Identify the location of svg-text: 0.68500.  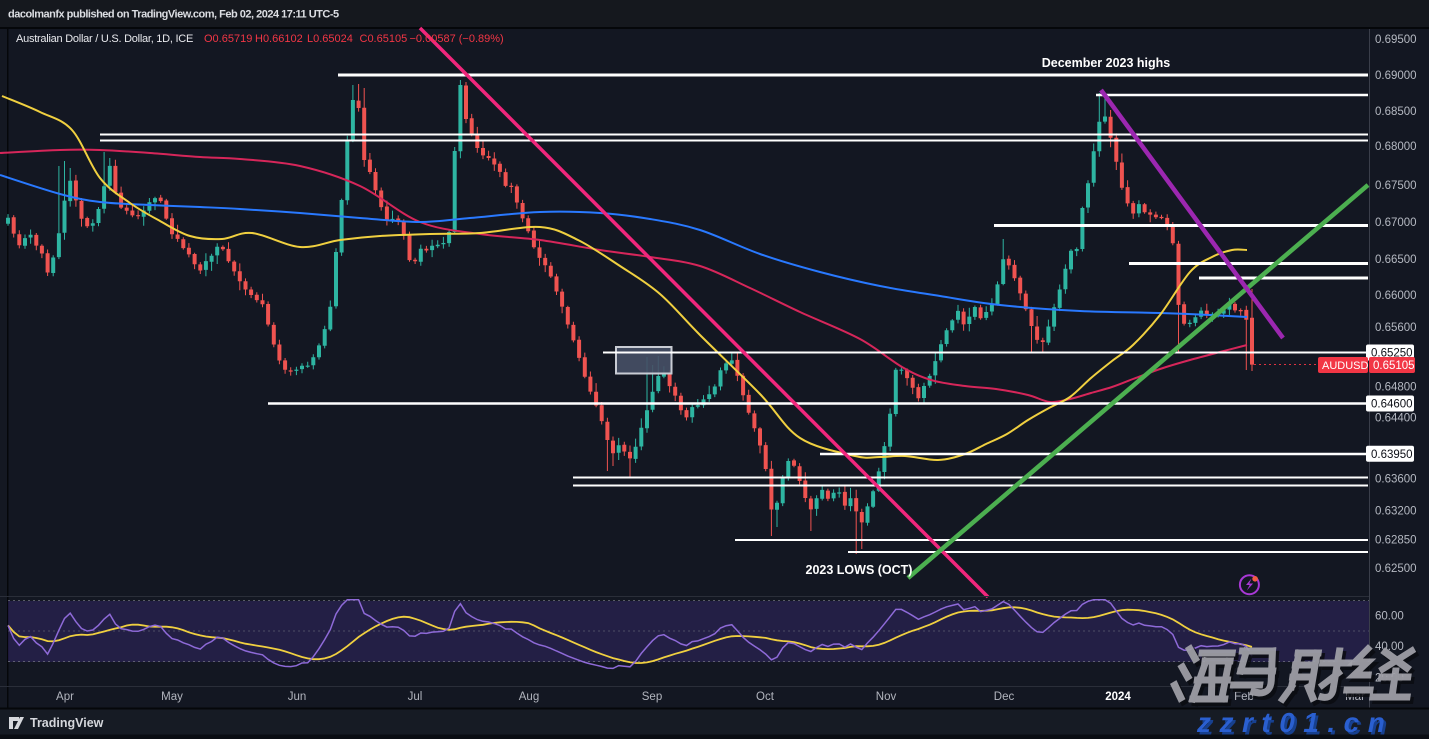
(1396, 112).